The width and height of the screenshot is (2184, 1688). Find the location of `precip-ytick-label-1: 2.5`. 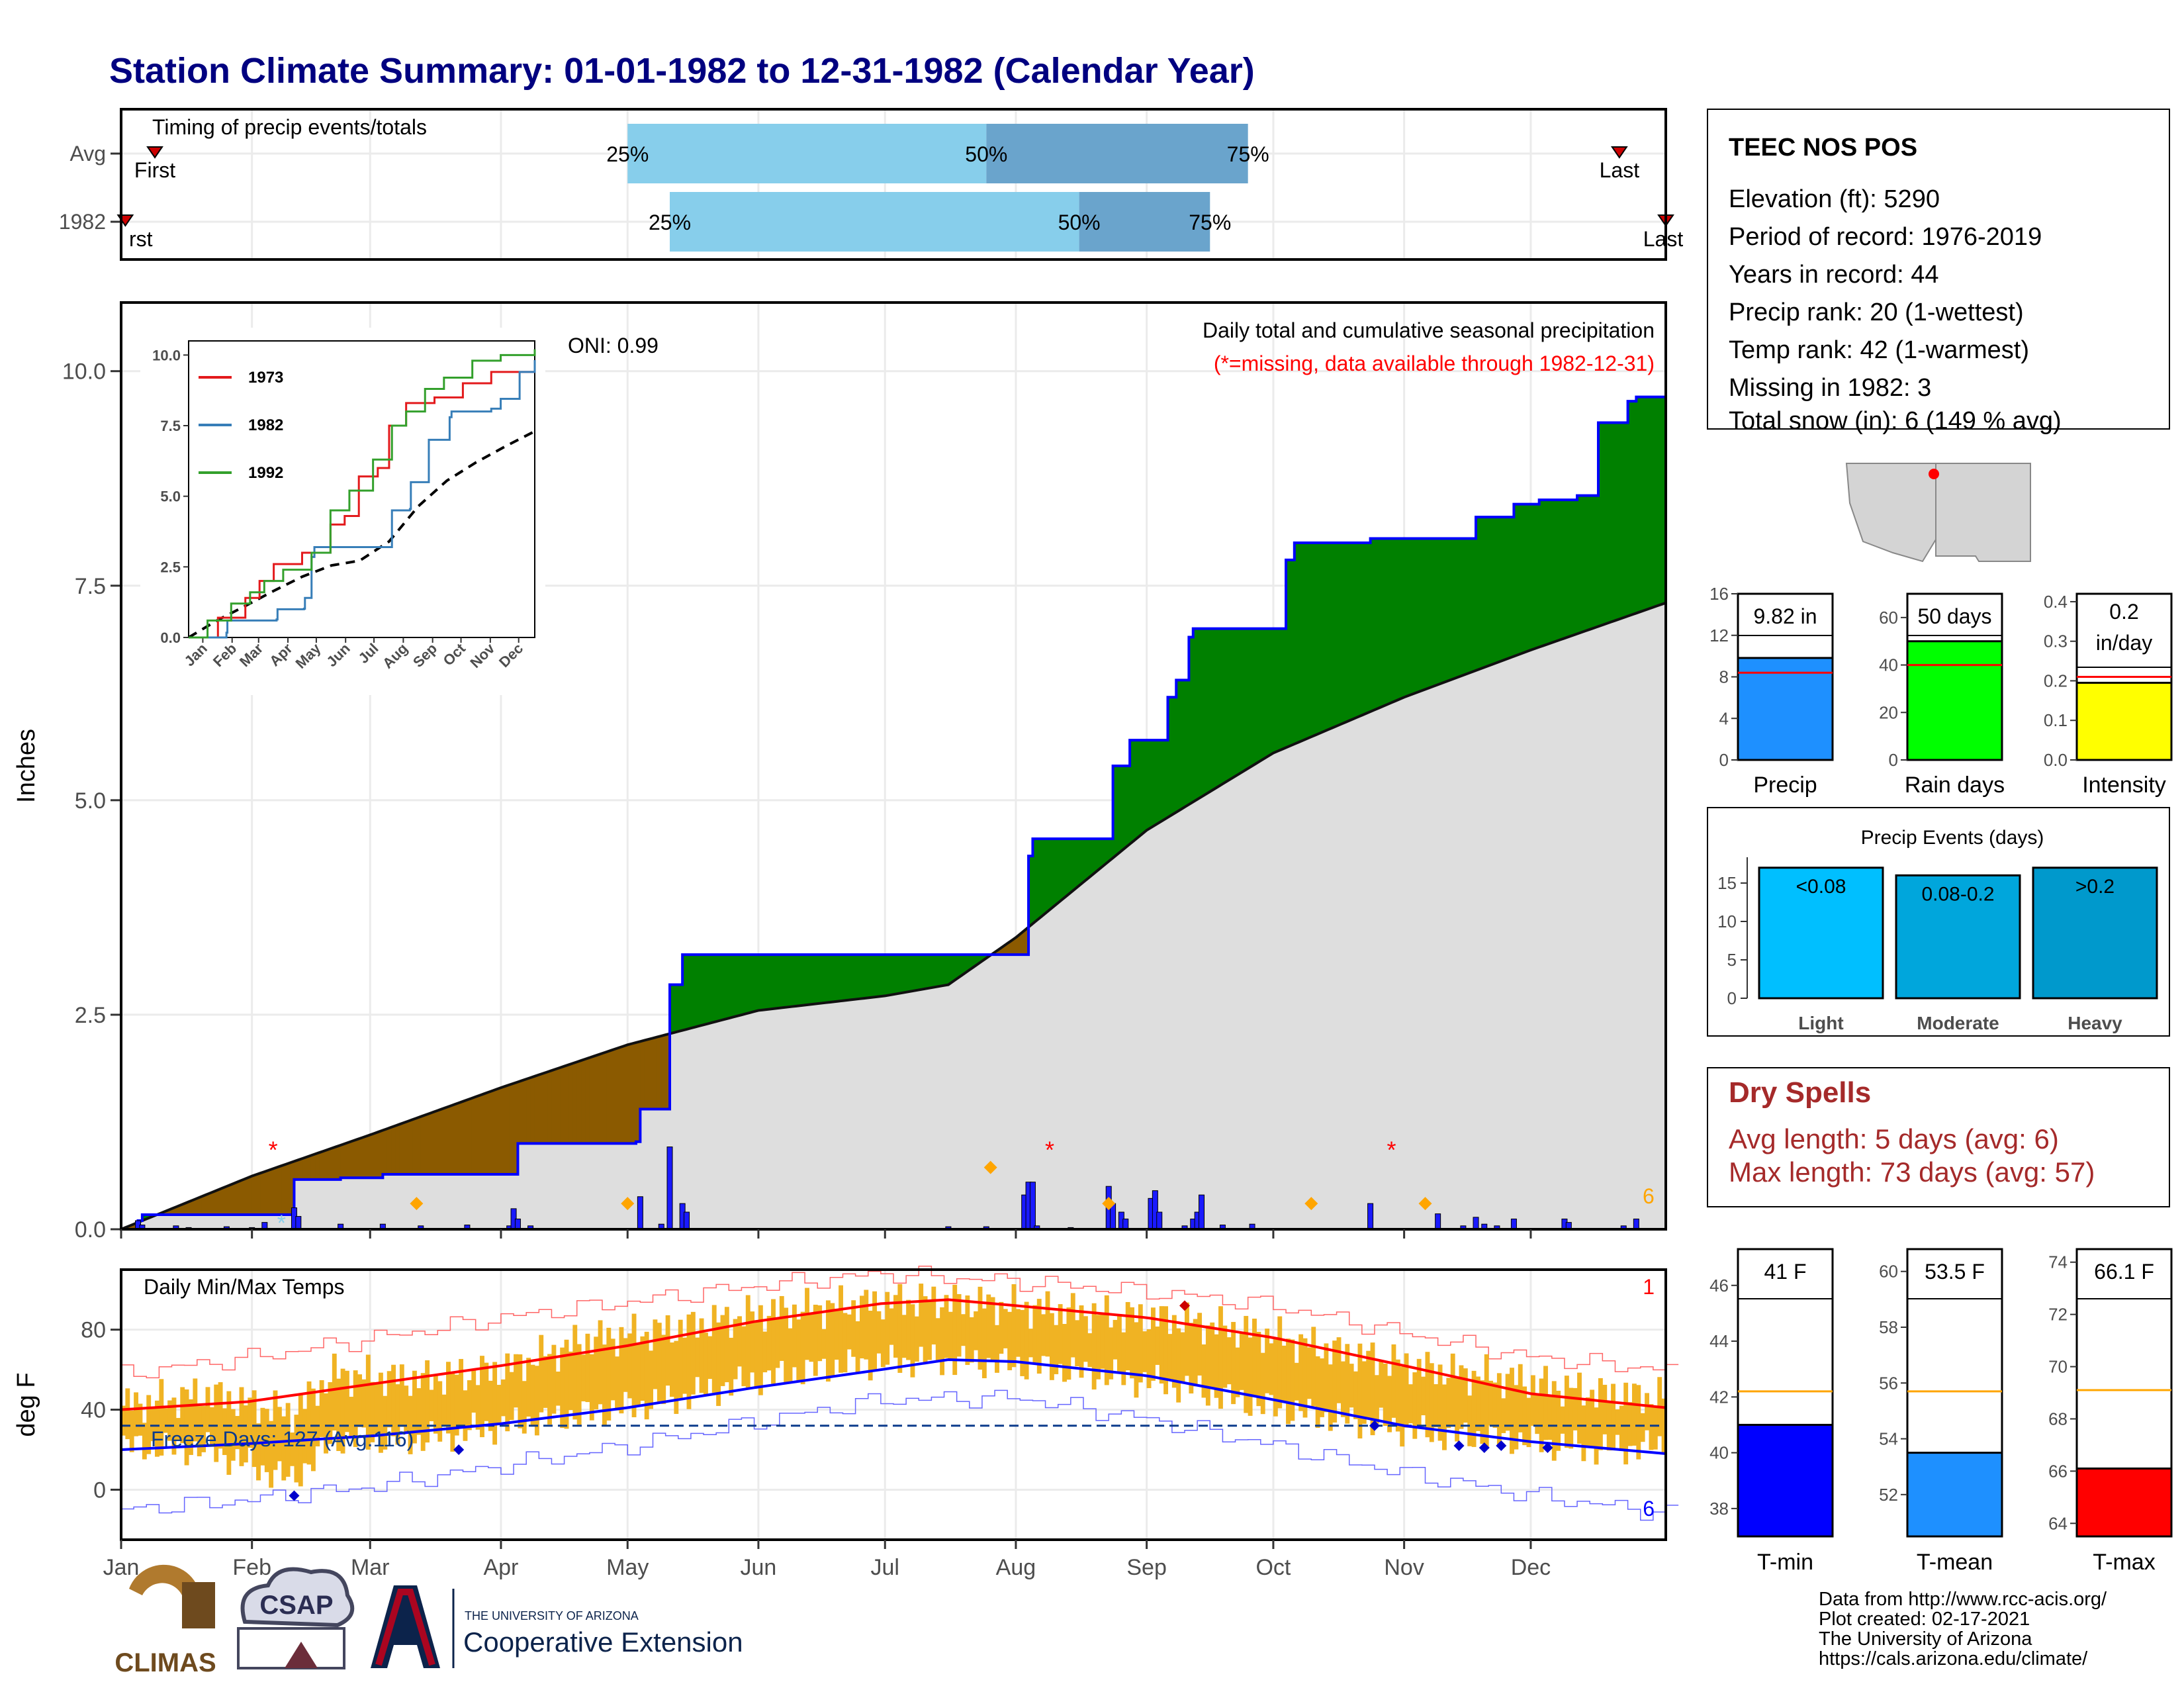

precip-ytick-label-1: 2.5 is located at coordinates (90, 1015).